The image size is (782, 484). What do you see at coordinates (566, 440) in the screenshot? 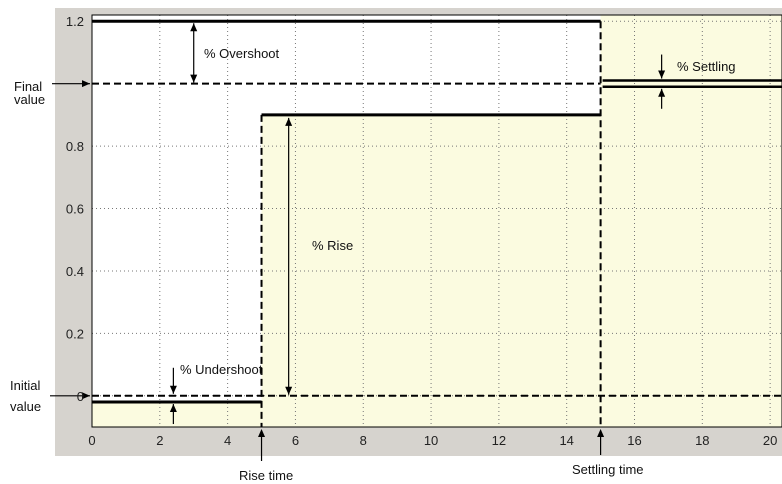
I see `x-tick-label: 14` at bounding box center [566, 440].